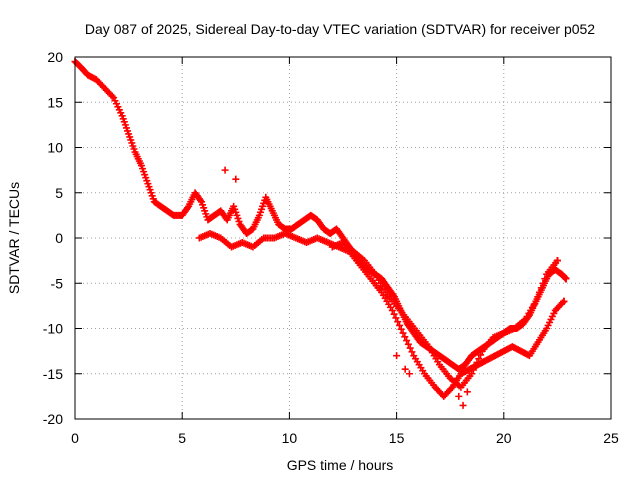 This screenshot has height=480, width=640. I want to click on x-axis-label: GPS time / hours, so click(340, 465).